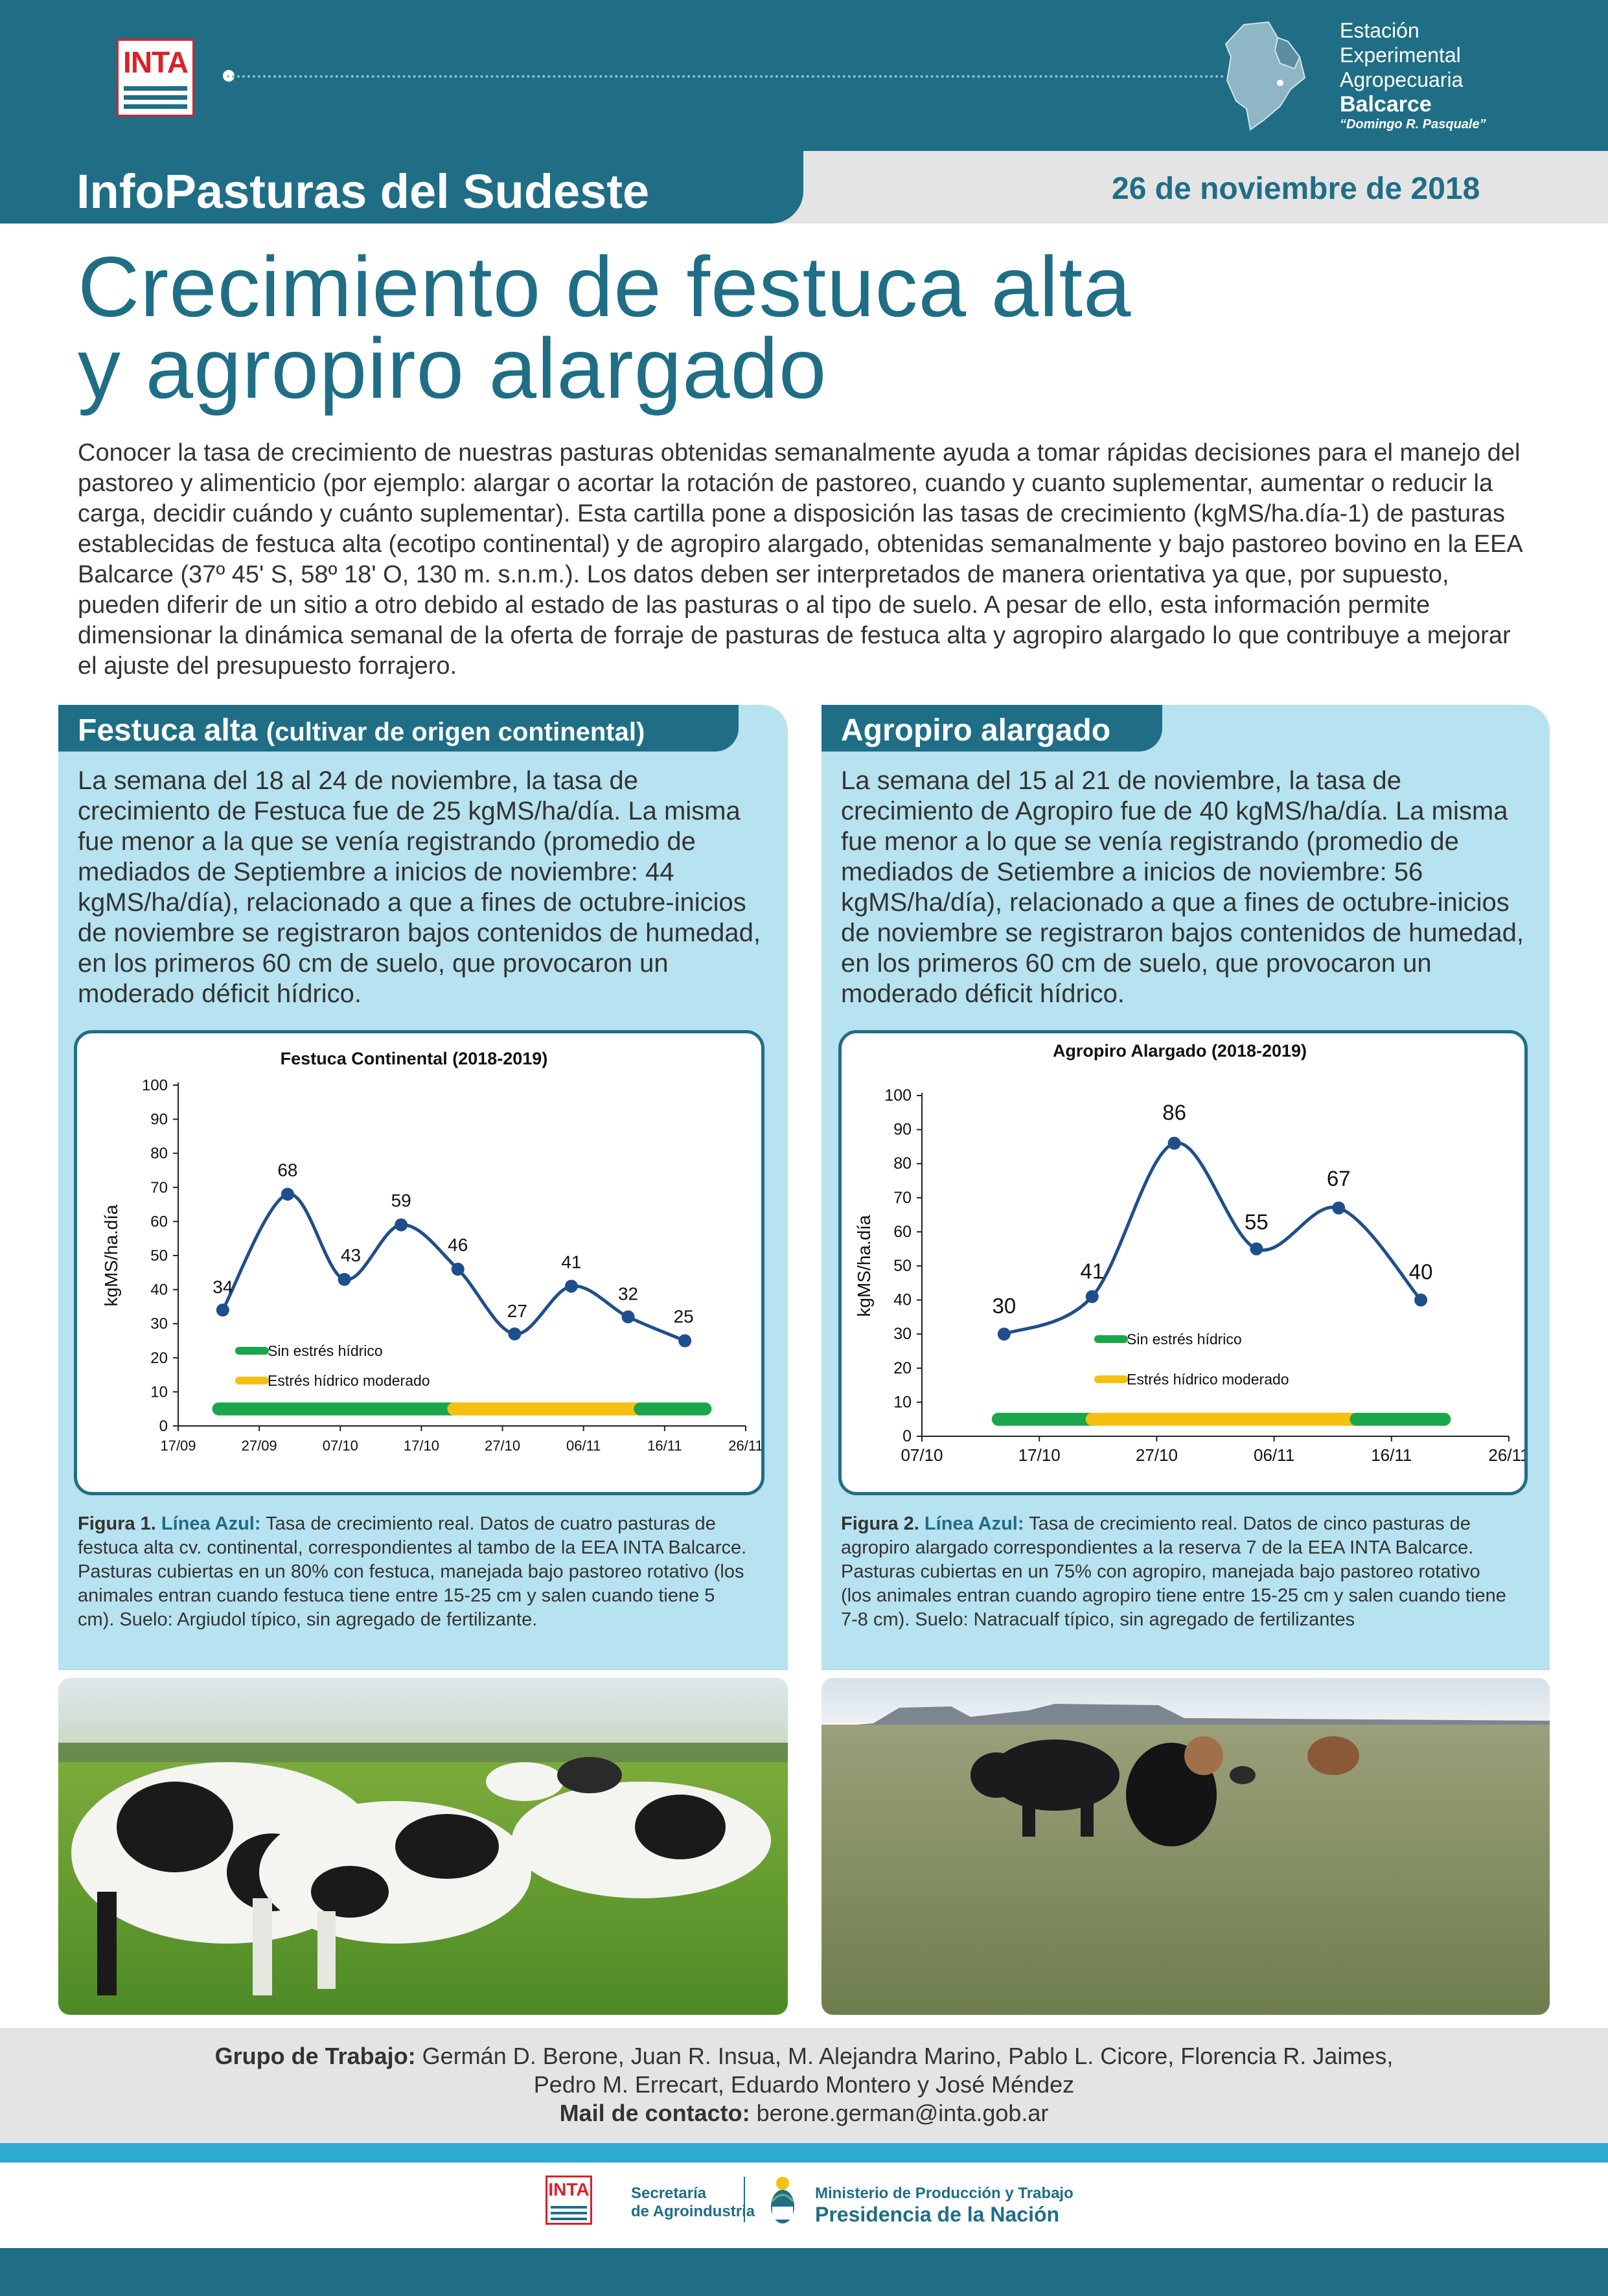  What do you see at coordinates (415, 1058) in the screenshot?
I see `chart-title: Festuca Continental (2018-2019)` at bounding box center [415, 1058].